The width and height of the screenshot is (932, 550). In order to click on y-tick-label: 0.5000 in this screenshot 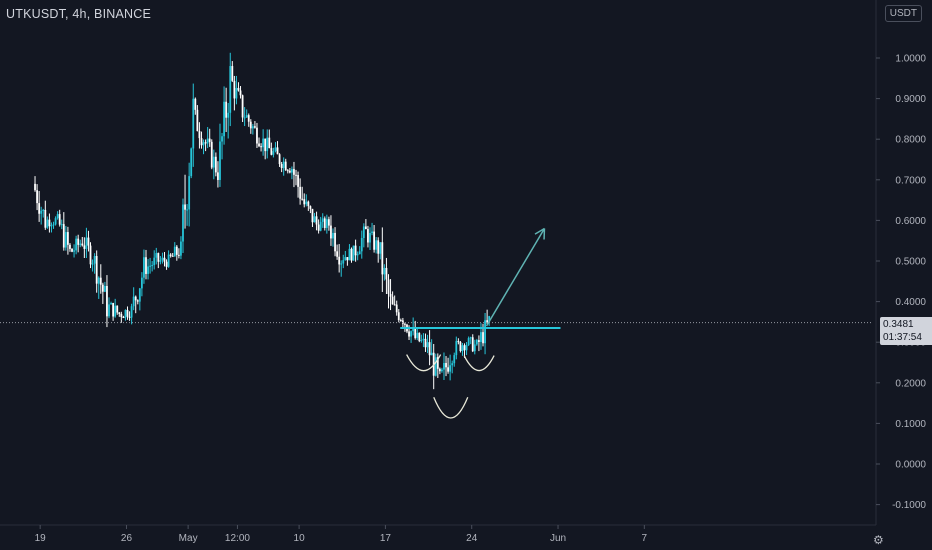, I will do `click(910, 262)`.